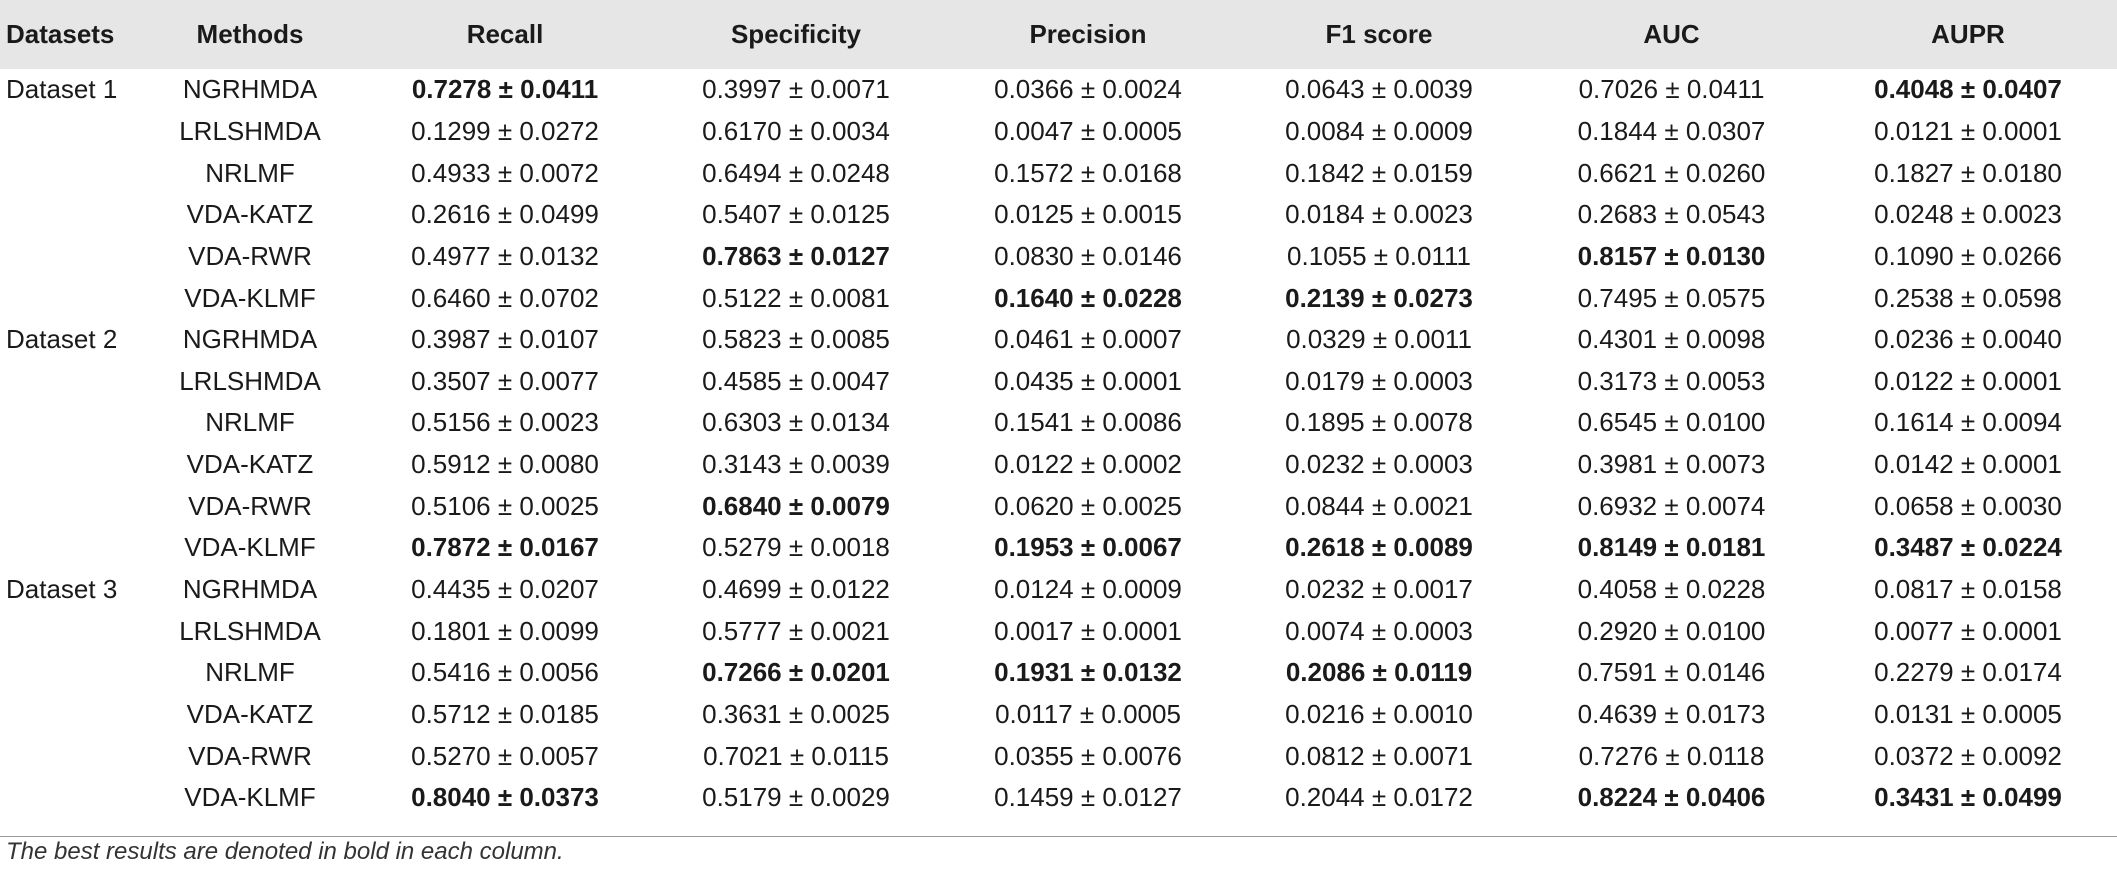 The image size is (2117, 875). Describe the element at coordinates (1671, 713) in the screenshot. I see `cell-auc: 0.4639 ± 0.0173` at that location.